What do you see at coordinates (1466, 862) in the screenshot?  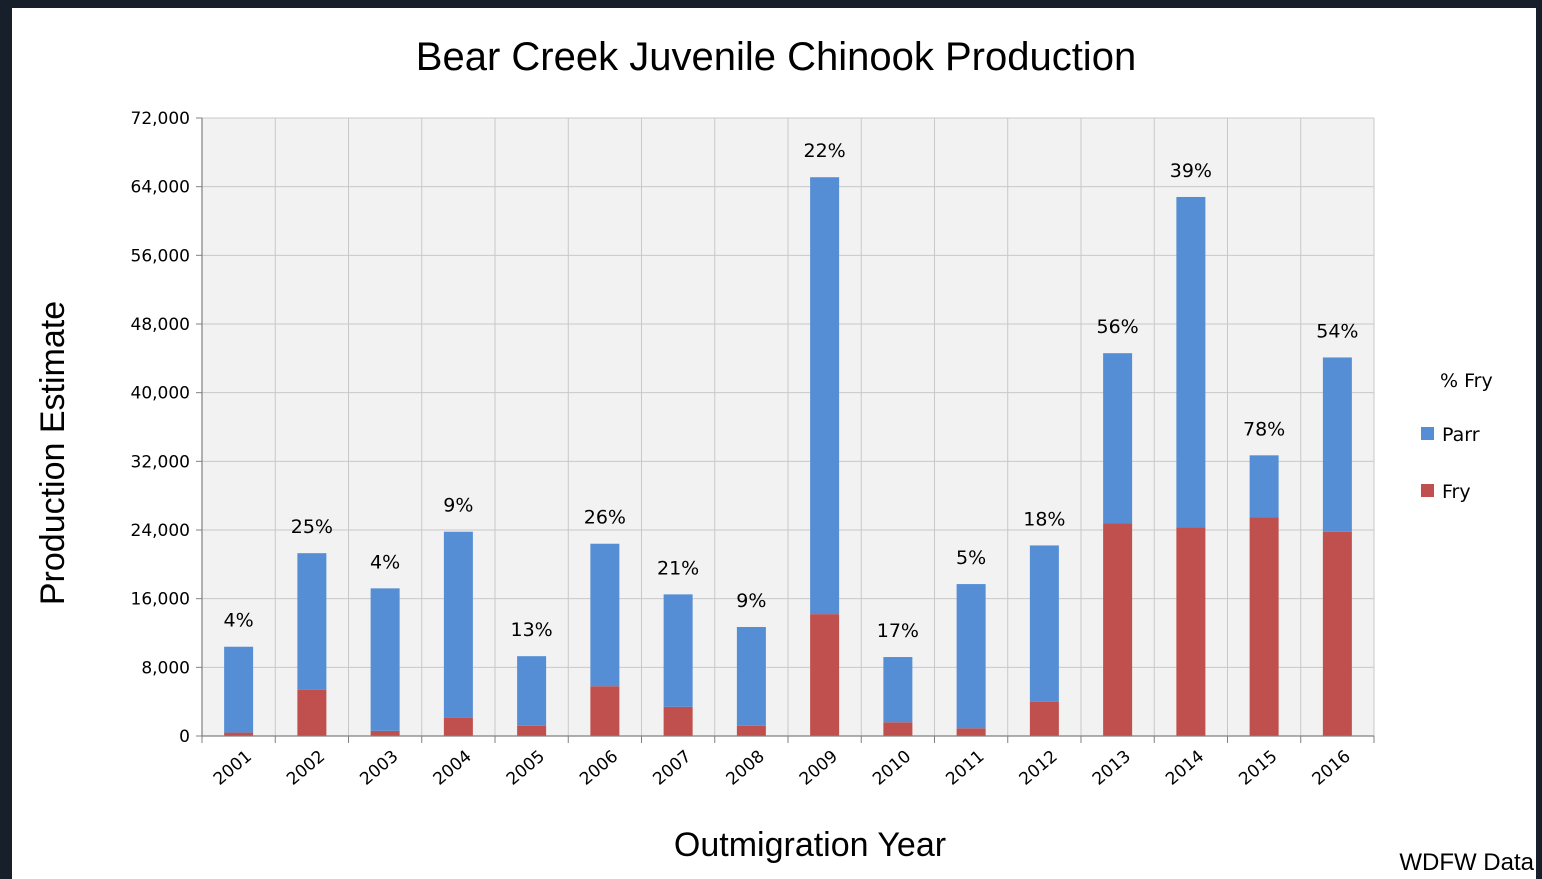 I see `source-note: WDFW Data` at bounding box center [1466, 862].